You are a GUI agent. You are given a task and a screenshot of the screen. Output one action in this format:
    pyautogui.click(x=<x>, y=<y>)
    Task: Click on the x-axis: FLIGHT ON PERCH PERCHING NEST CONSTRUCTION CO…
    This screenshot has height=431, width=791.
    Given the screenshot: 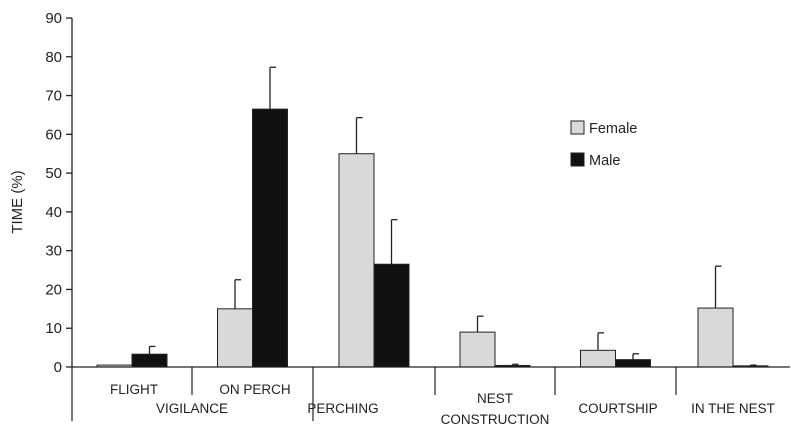 What is the action you would take?
    pyautogui.click(x=430, y=396)
    